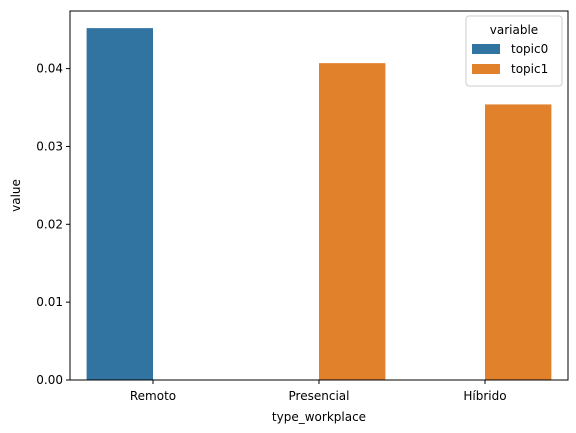 This screenshot has width=576, height=433. I want to click on y-tick-label: 0.04, so click(49, 69).